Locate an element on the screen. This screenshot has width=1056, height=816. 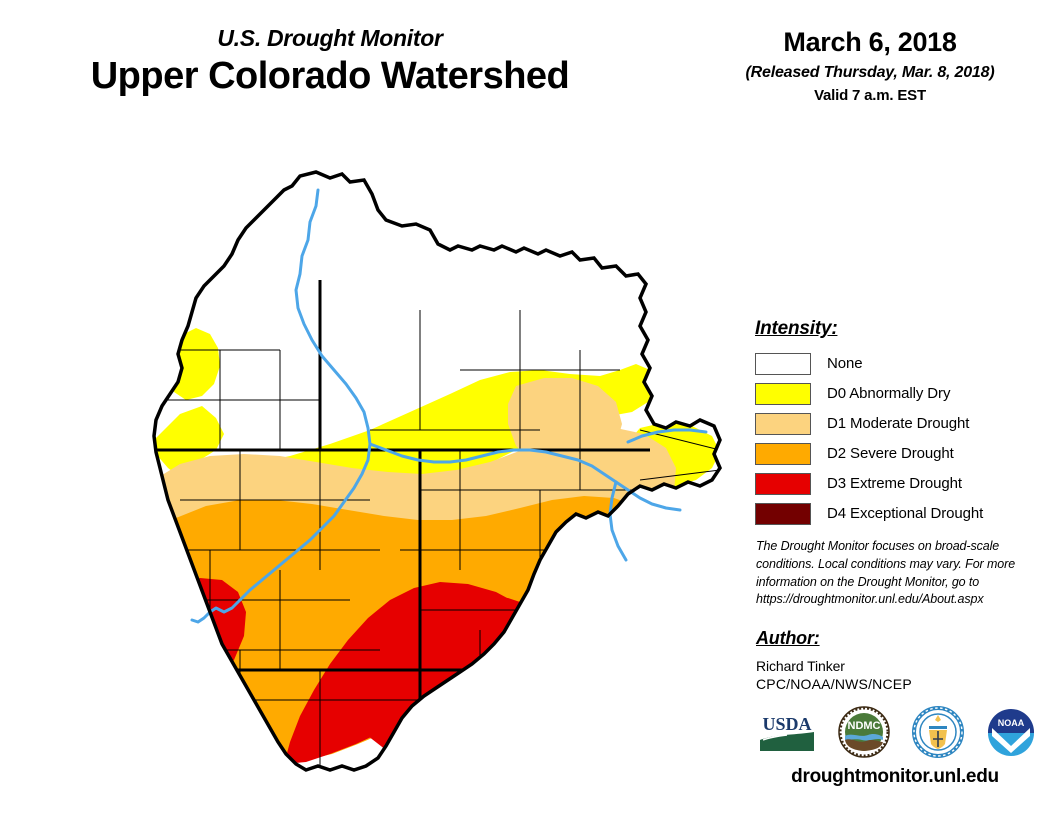
valid-date: March 6, 2018 is located at coordinates (870, 42).